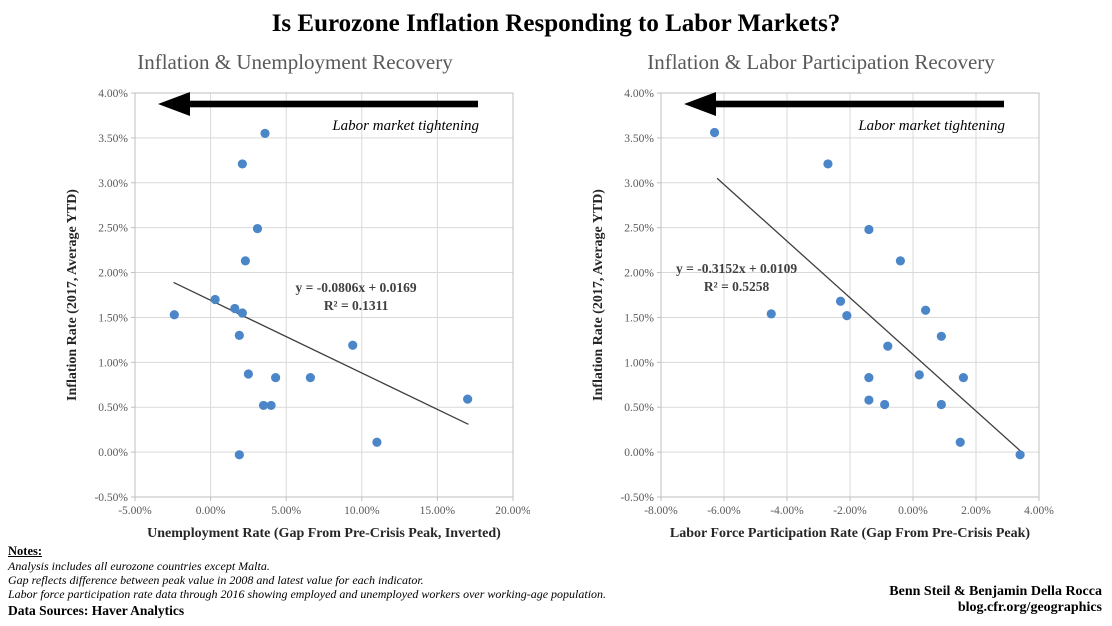  I want to click on x-tick-label: -5.00%, so click(135, 511).